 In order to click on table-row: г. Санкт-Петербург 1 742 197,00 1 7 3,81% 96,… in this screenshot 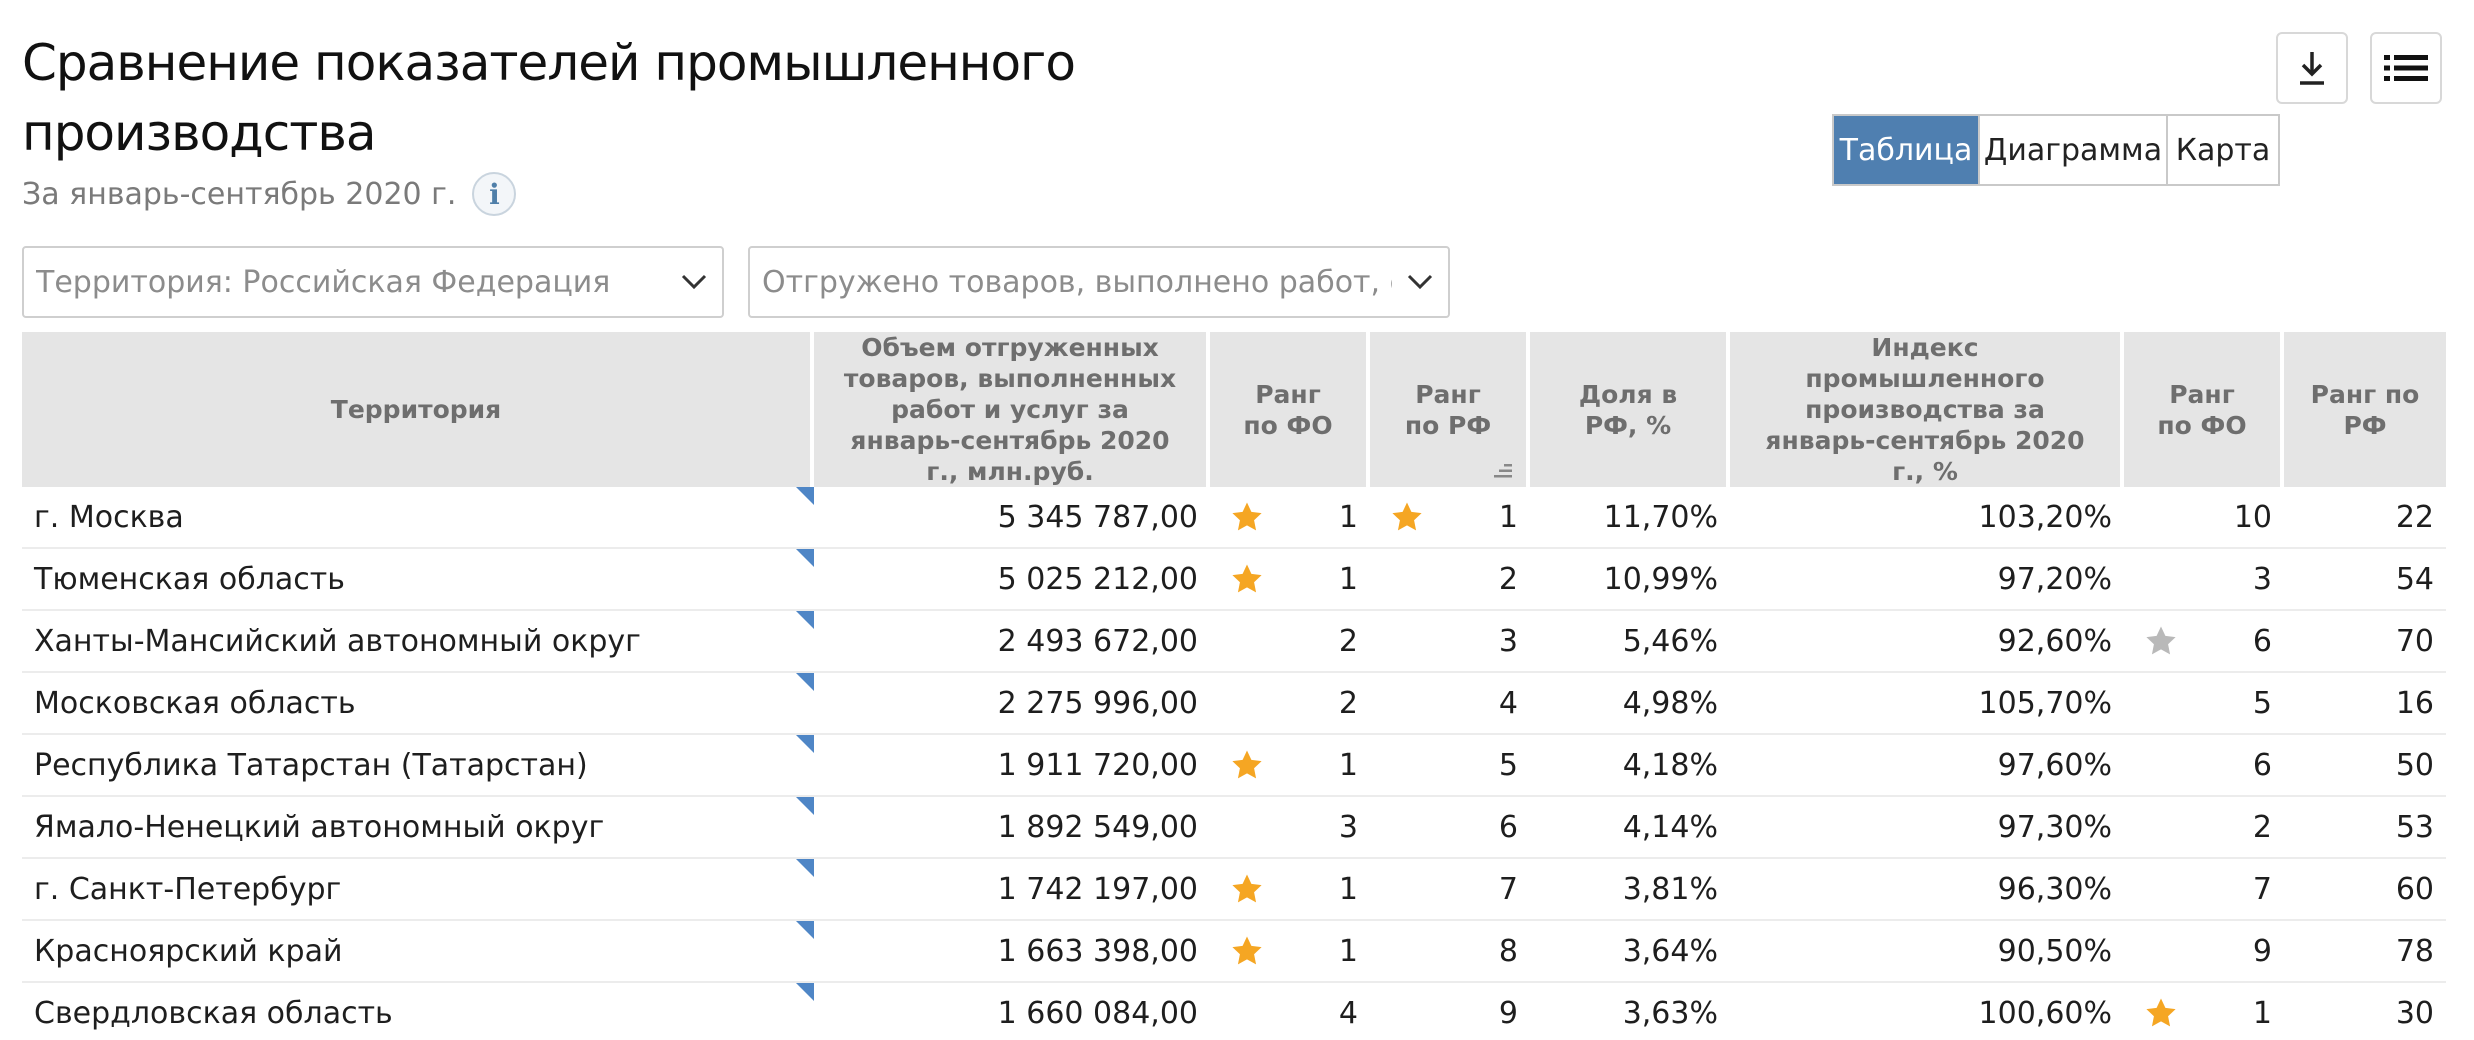, I will do `click(1234, 890)`.